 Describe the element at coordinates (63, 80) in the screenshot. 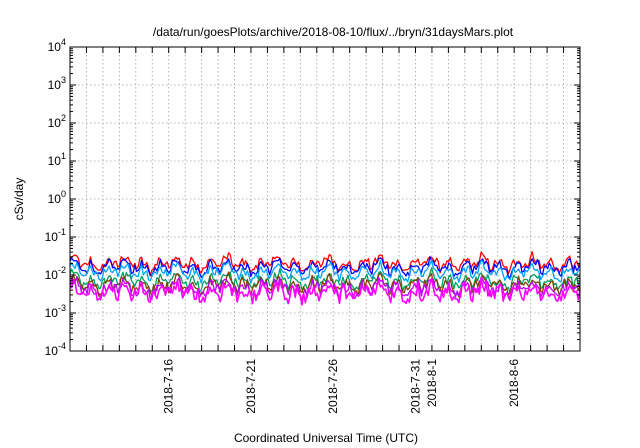

I see `y-tick-exponent: 3` at that location.